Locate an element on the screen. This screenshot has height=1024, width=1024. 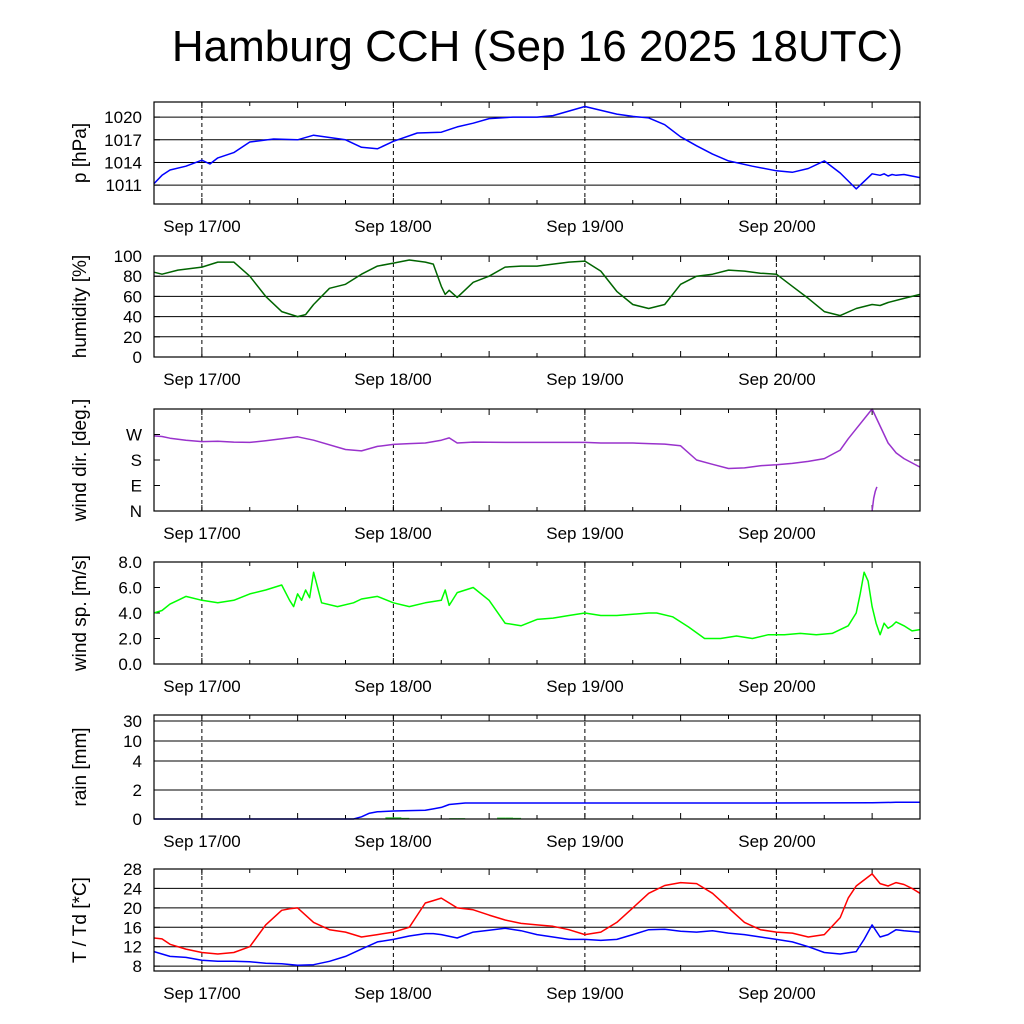
y-tick-label: 8 is located at coordinates (137, 966).